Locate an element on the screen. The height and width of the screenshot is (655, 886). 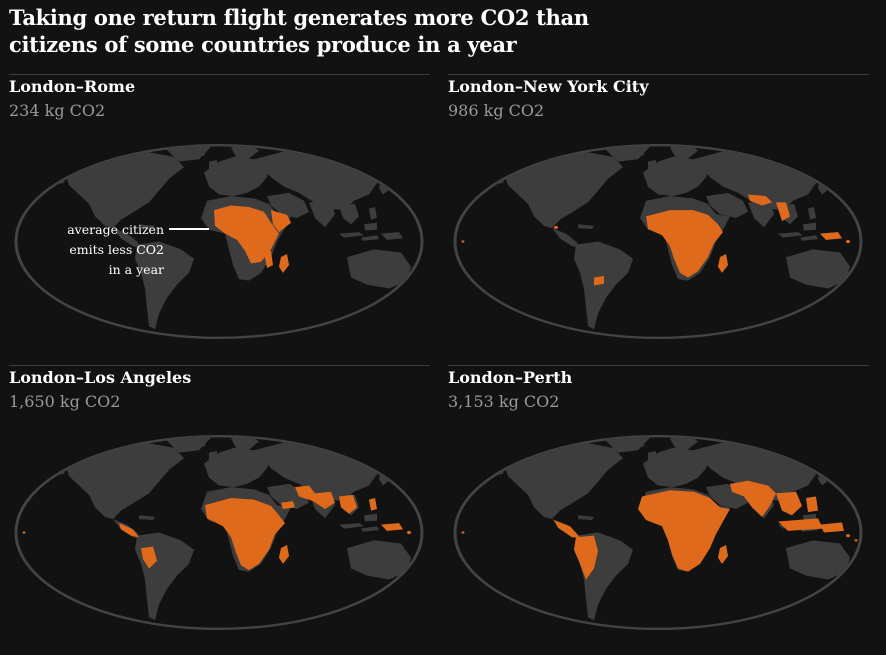
emissions-value: 3,153 kg CO2 is located at coordinates (504, 401).